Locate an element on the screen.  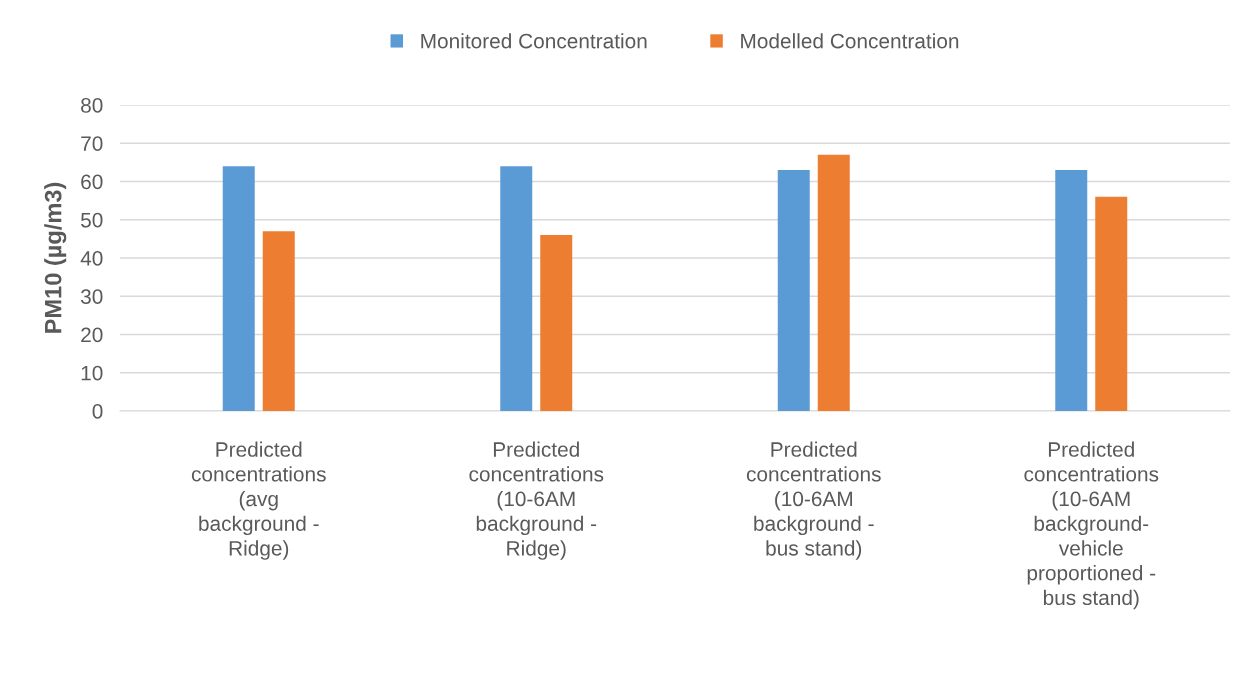
y-tick-label: 40 is located at coordinates (91, 258).